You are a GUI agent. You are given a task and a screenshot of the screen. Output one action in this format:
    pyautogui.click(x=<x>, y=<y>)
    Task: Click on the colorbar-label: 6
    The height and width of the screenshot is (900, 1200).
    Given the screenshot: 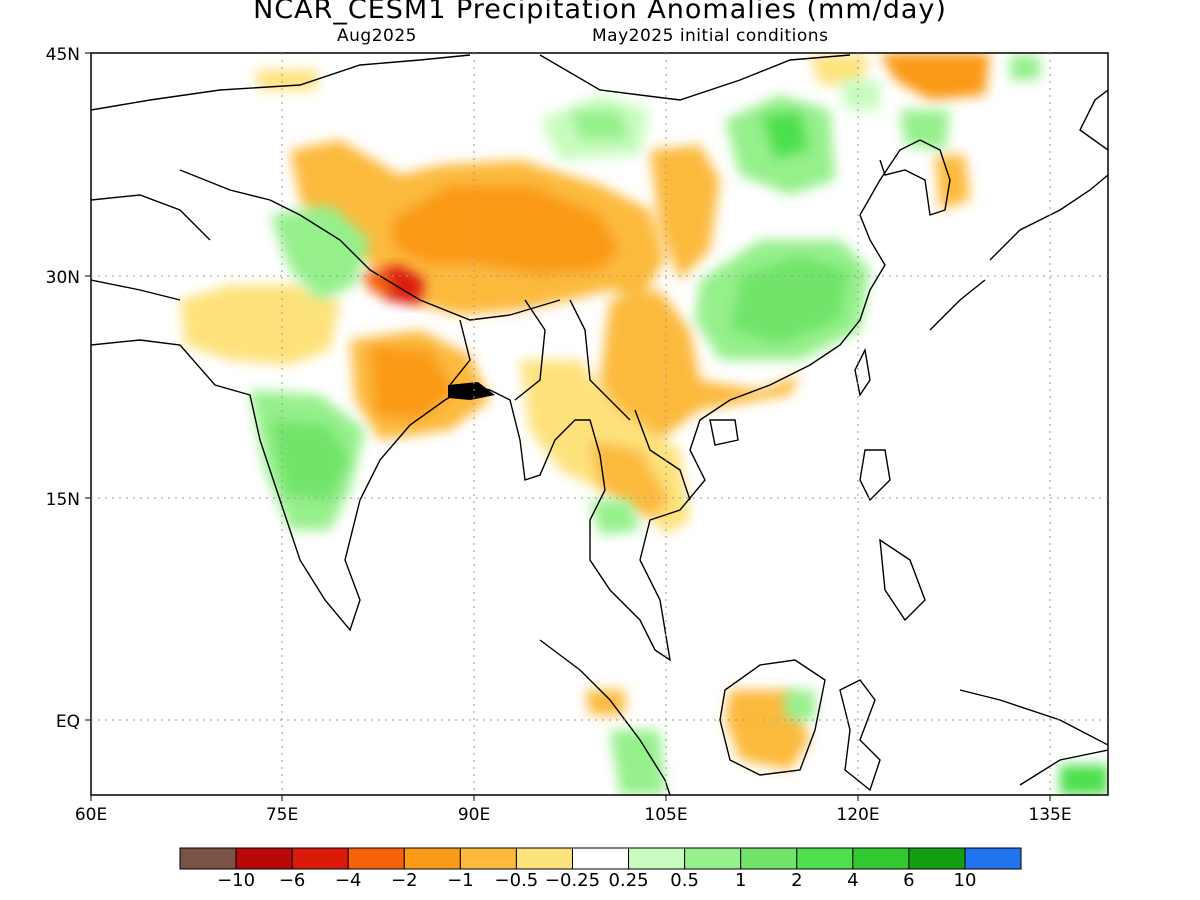 What is the action you would take?
    pyautogui.click(x=909, y=880)
    